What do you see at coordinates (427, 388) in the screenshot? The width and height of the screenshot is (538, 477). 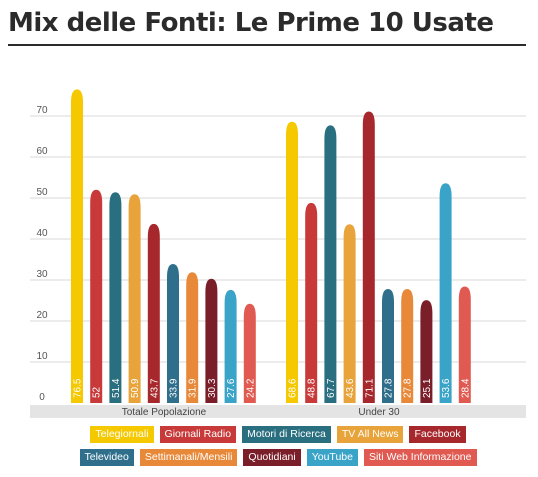 I see `bar-value-label: 25.1` at bounding box center [427, 388].